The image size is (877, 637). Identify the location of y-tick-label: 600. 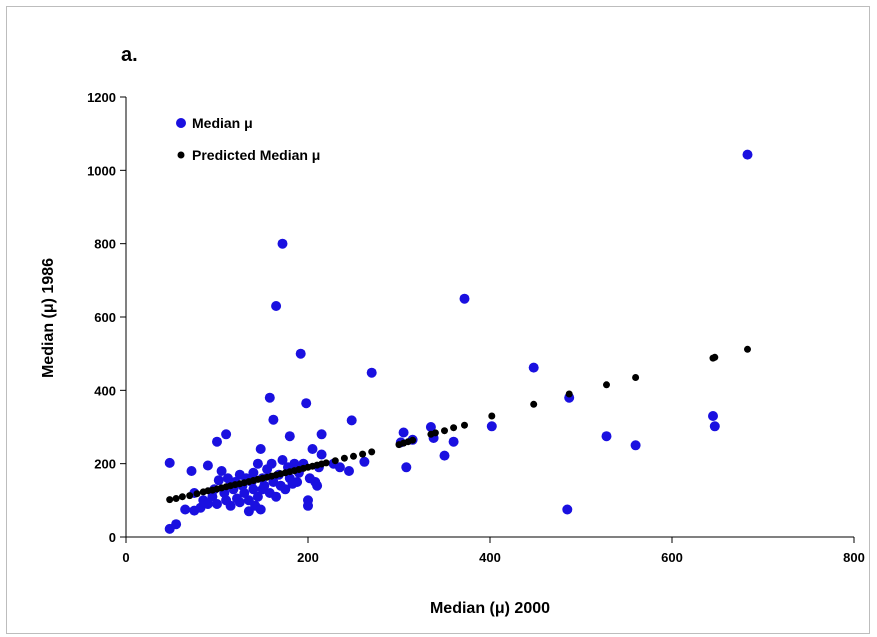
(105, 317).